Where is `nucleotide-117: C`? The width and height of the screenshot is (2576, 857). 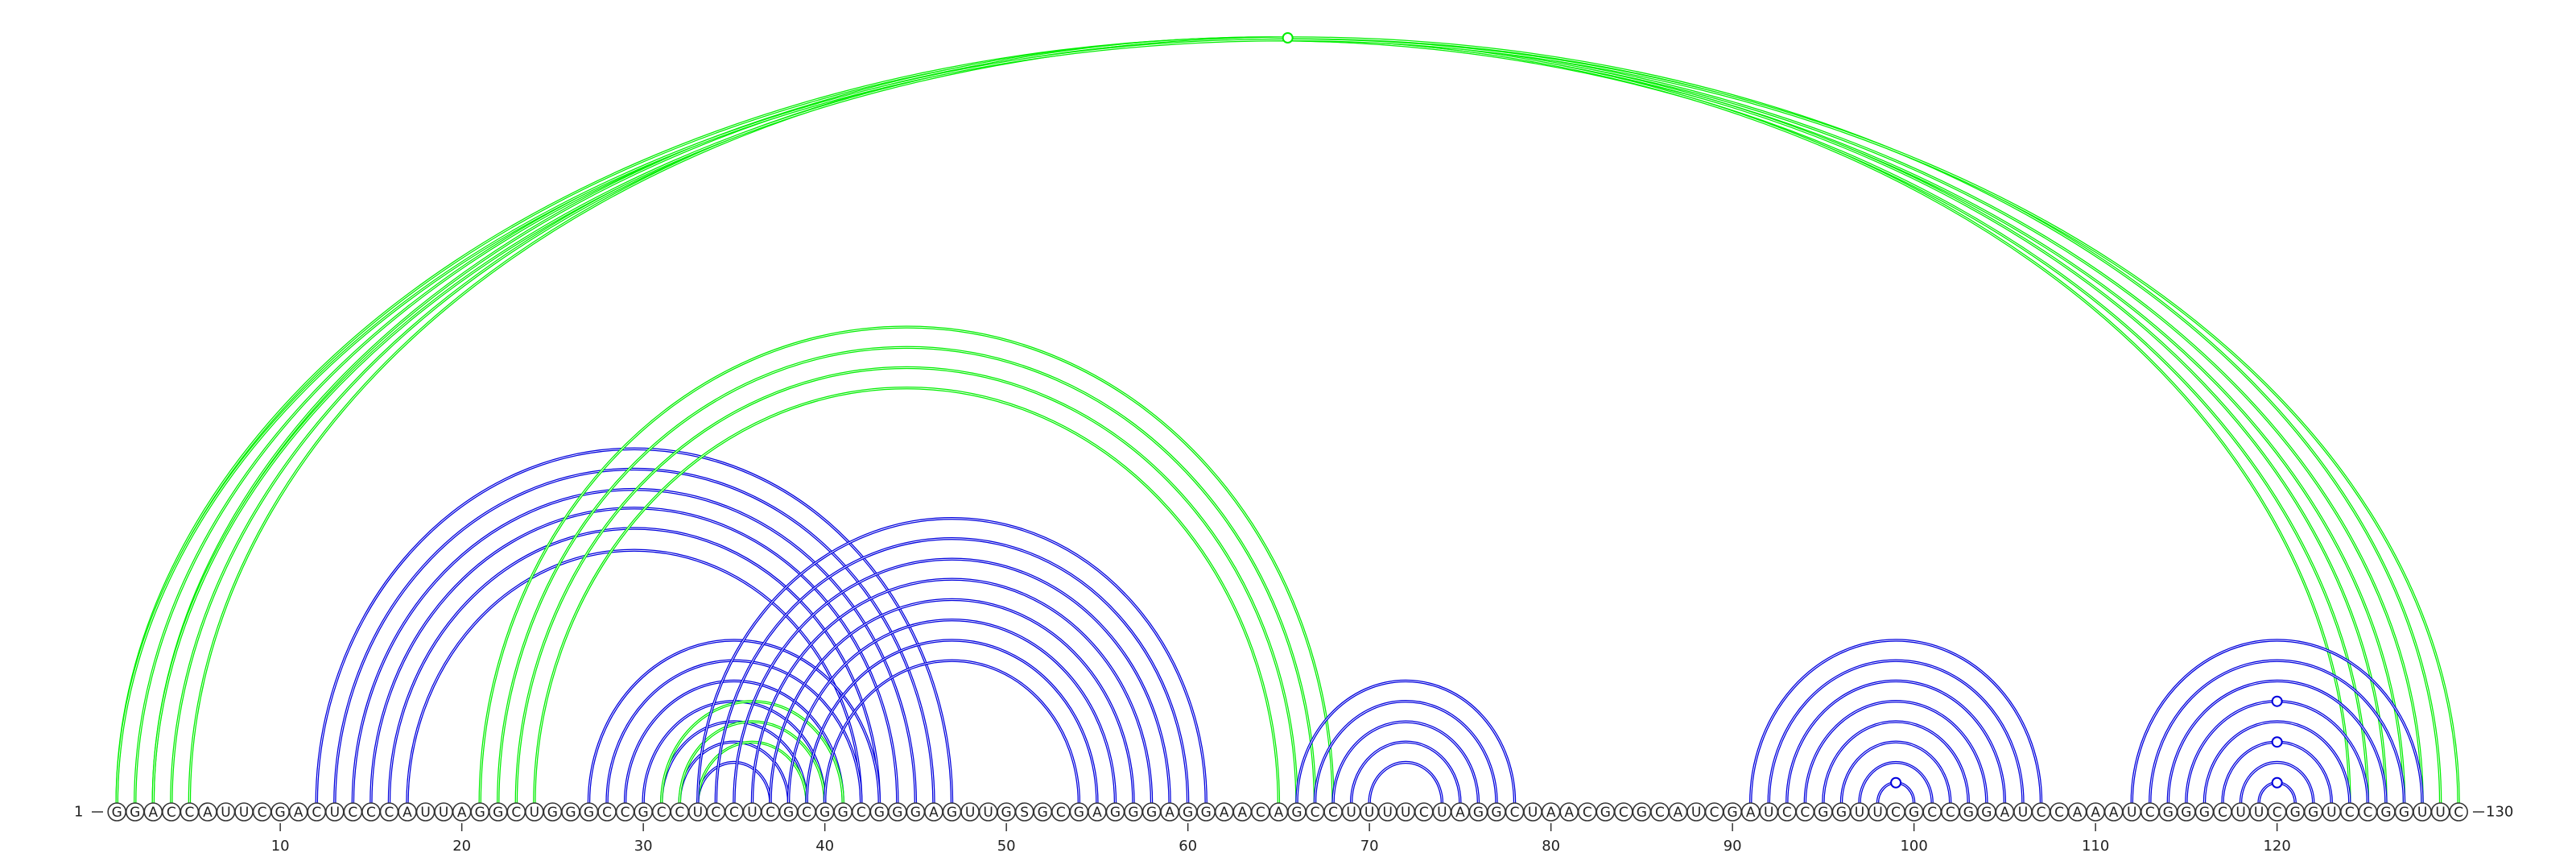 nucleotide-117: C is located at coordinates (2222, 812).